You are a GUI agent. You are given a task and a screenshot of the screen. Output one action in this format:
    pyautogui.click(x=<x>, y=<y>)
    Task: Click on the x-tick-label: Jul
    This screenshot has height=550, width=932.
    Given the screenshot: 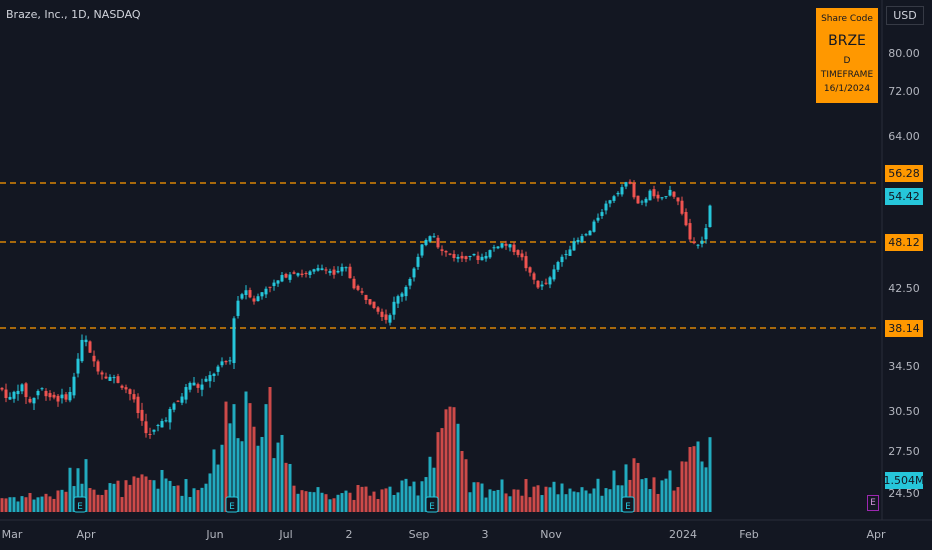 What is the action you would take?
    pyautogui.click(x=285, y=534)
    